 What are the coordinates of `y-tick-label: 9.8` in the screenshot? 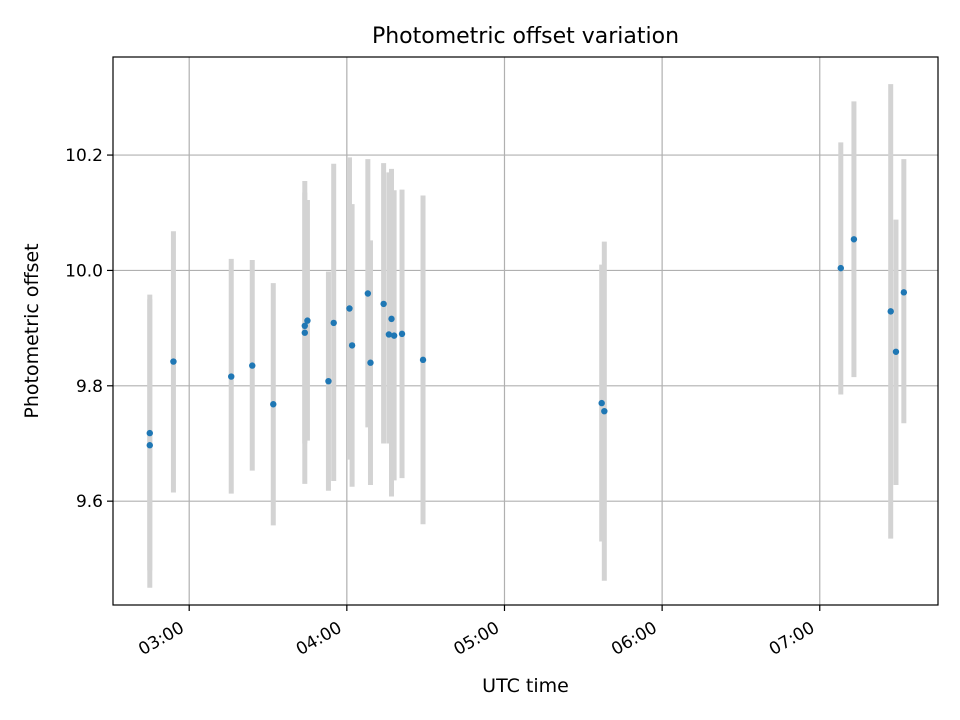 It's located at (89, 387).